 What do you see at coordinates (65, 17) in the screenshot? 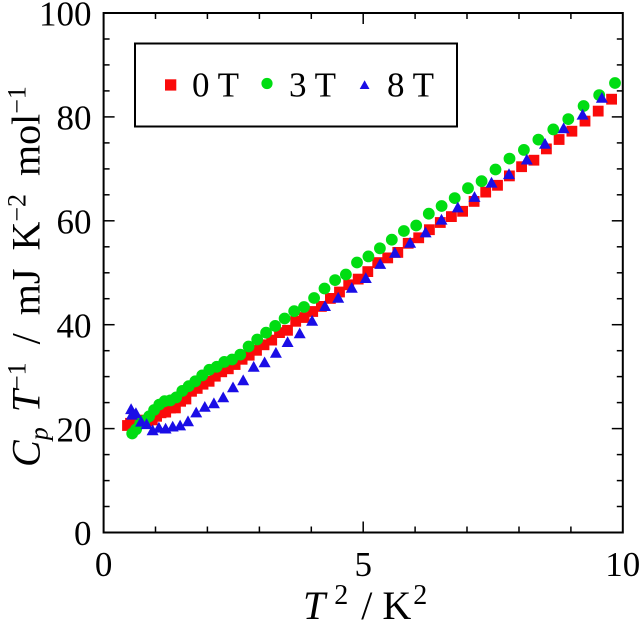
I see `svg-text: 100` at bounding box center [65, 17].